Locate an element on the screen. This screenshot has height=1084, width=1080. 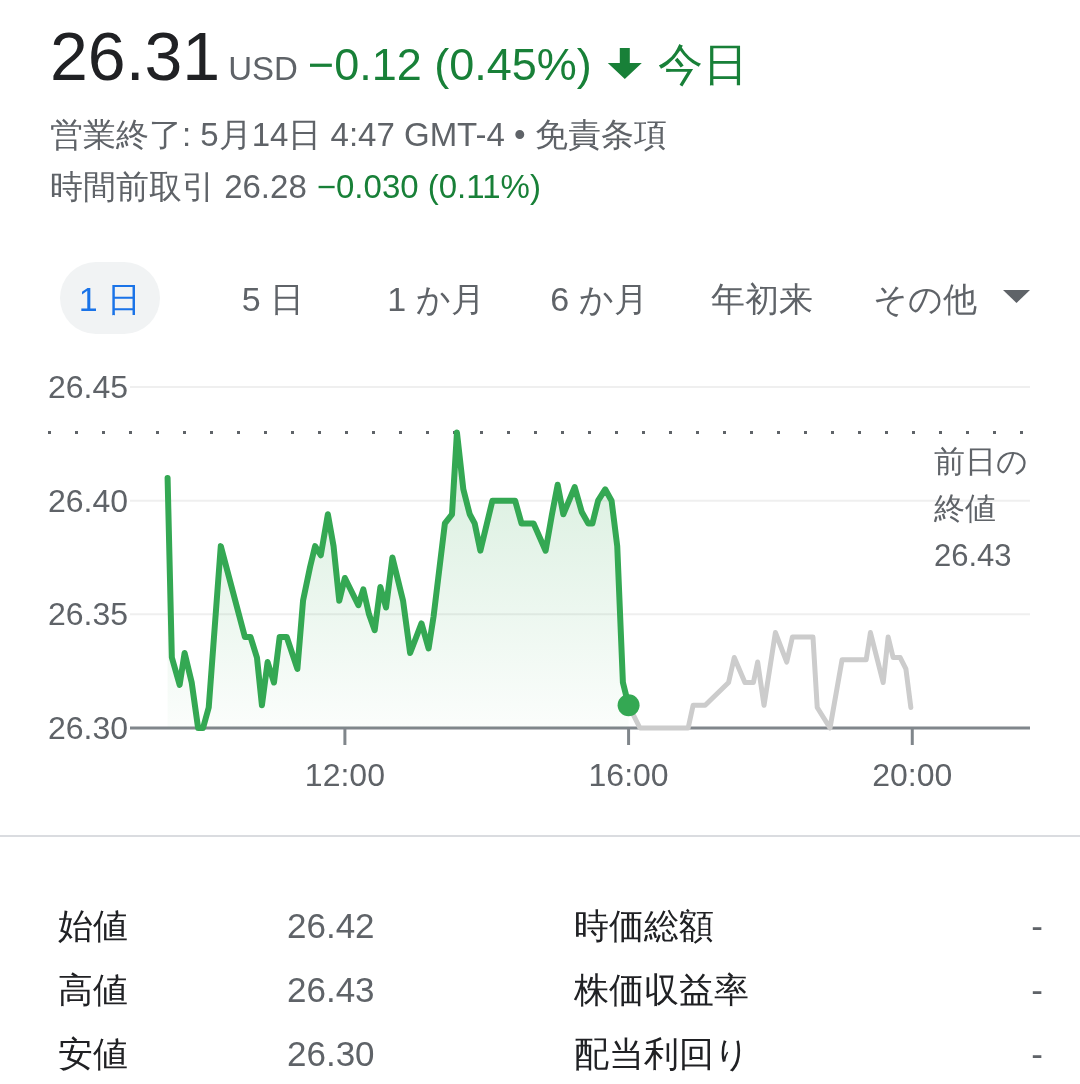
text: 時間前取引 26.28 is located at coordinates (178, 186).